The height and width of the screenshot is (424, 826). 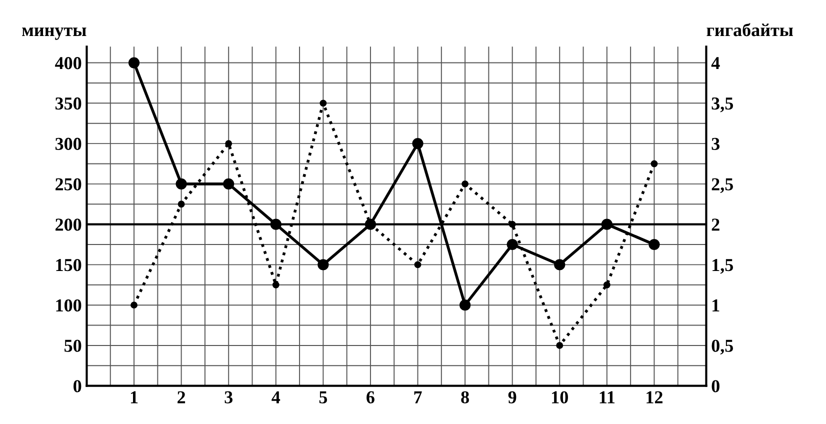 I want to click on x-tick-label: 12, so click(x=654, y=397).